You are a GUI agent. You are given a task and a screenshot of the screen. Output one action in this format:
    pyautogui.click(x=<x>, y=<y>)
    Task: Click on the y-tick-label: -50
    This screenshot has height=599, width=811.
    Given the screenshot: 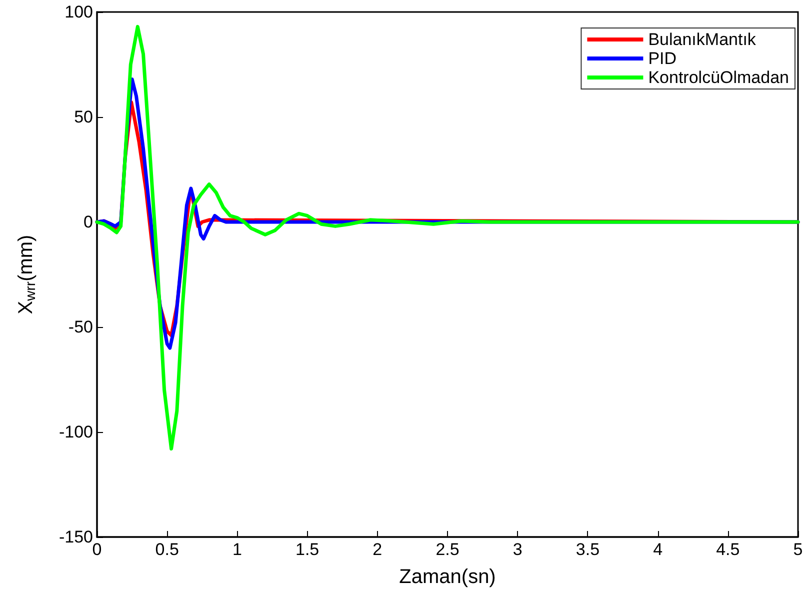 What is the action you would take?
    pyautogui.click(x=80, y=327)
    